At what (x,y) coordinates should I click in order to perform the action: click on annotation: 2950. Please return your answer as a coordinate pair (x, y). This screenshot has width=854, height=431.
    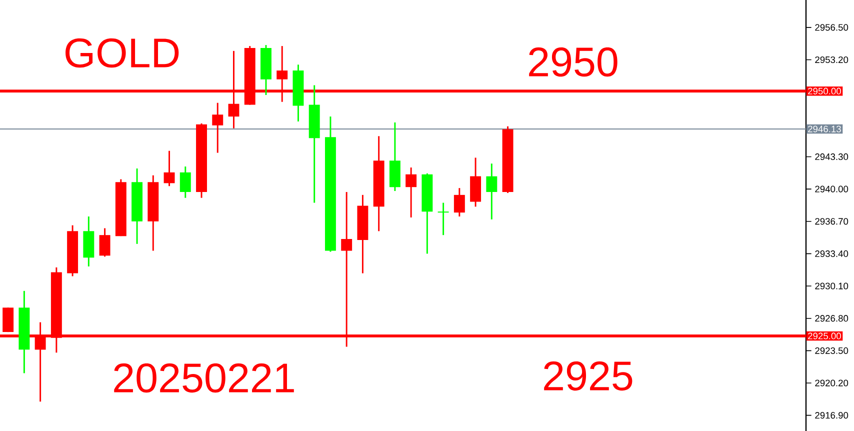
    Looking at the image, I should click on (573, 62).